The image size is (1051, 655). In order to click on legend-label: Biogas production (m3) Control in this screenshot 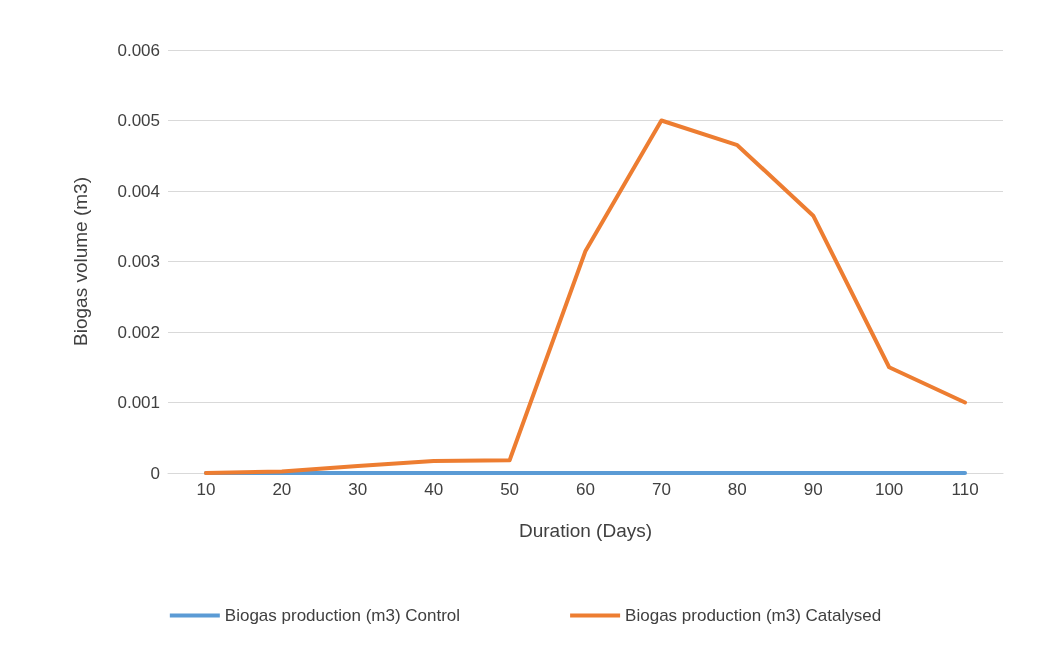, I will do `click(342, 615)`.